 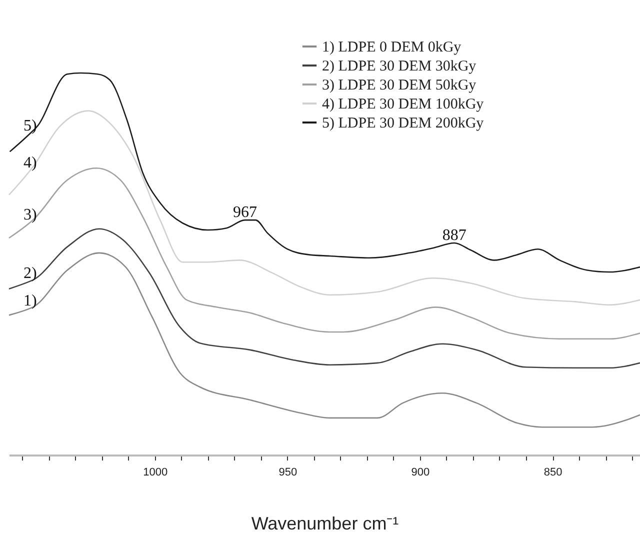 I want to click on legend-label: 3) LDPE 30 DEM 50kGy, so click(x=399, y=86).